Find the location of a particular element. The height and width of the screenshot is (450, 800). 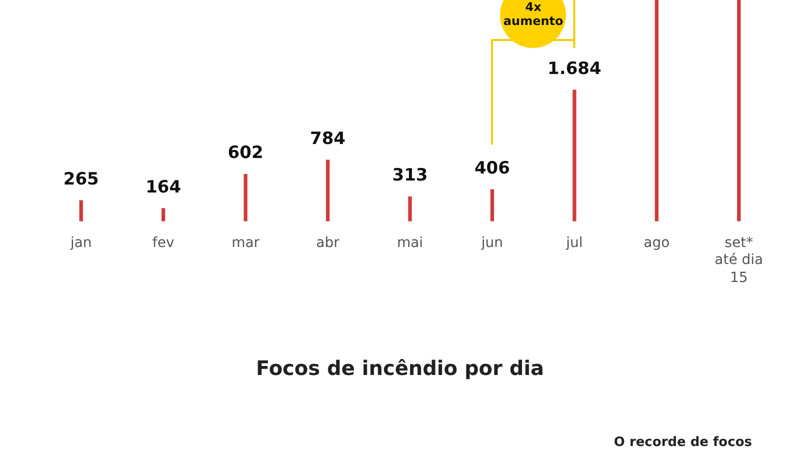

data-label: 164 is located at coordinates (164, 187).